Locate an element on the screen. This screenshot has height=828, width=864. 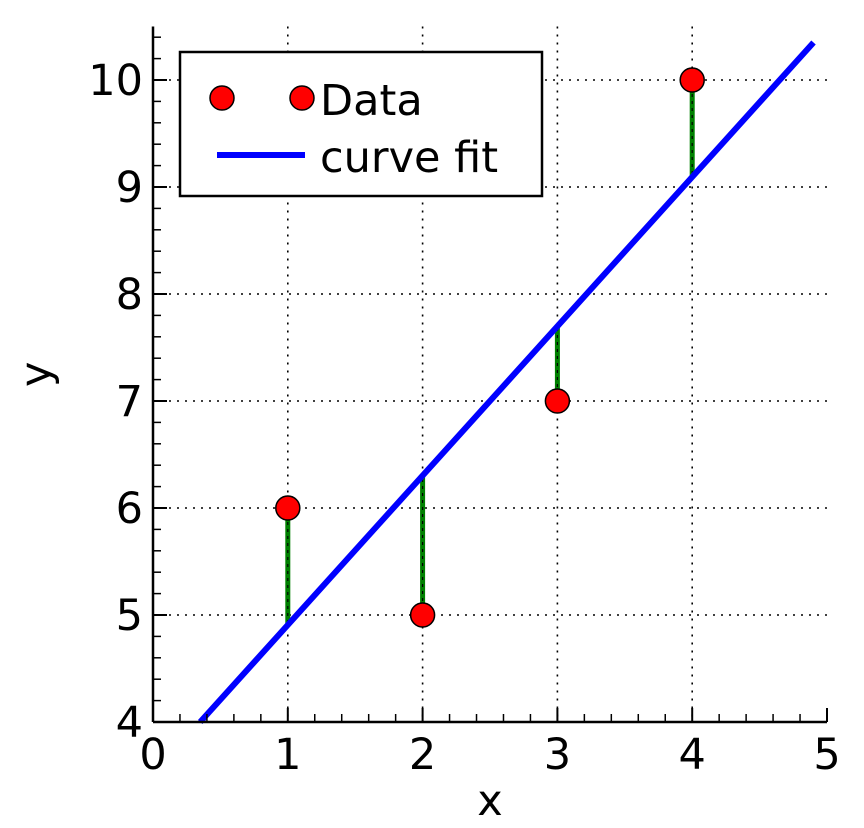
y-axis-label: y is located at coordinates (36, 374).